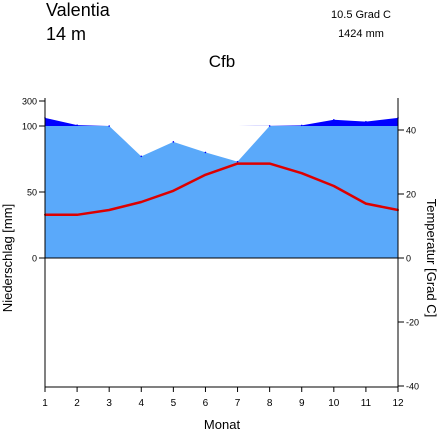  Describe the element at coordinates (141, 403) in the screenshot. I see `x-tick-label-4: 4` at that location.